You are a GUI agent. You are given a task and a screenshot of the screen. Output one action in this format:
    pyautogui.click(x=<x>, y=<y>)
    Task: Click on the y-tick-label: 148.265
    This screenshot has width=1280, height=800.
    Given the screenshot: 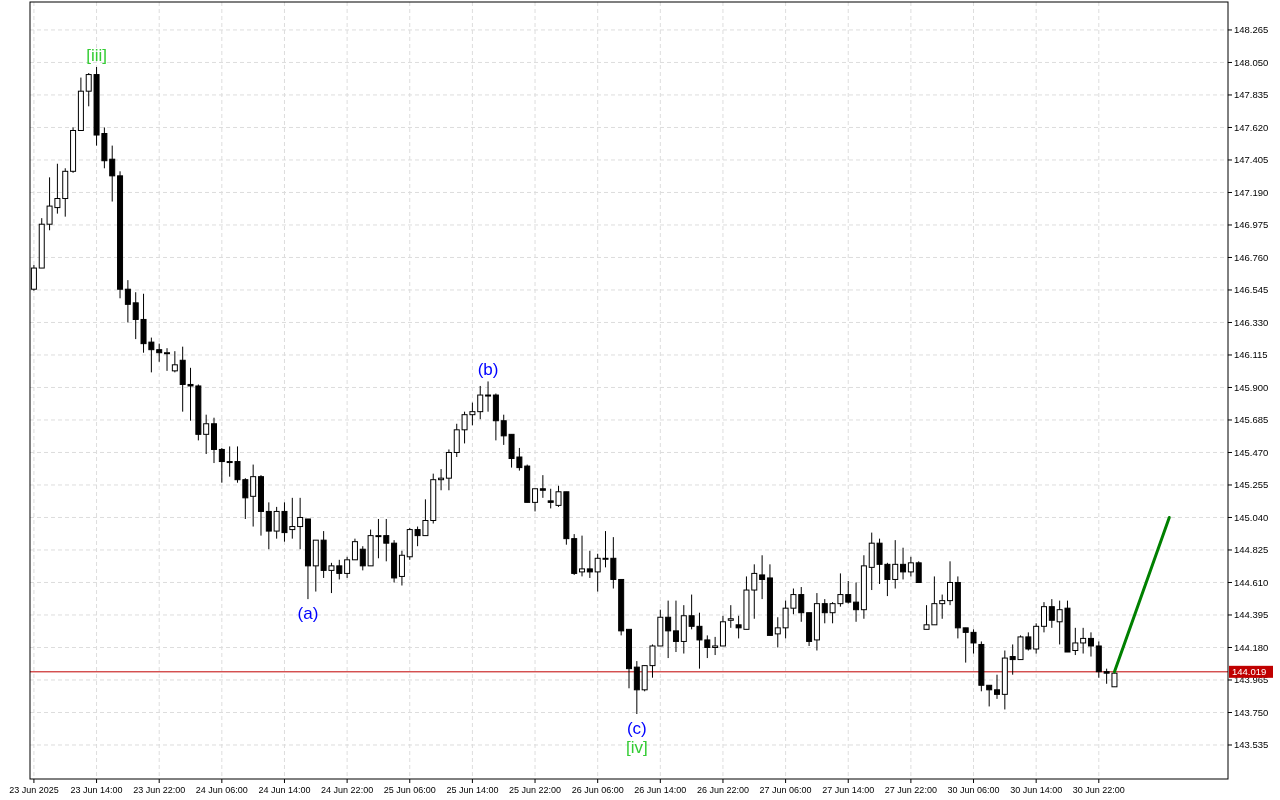 What is the action you would take?
    pyautogui.click(x=1251, y=30)
    